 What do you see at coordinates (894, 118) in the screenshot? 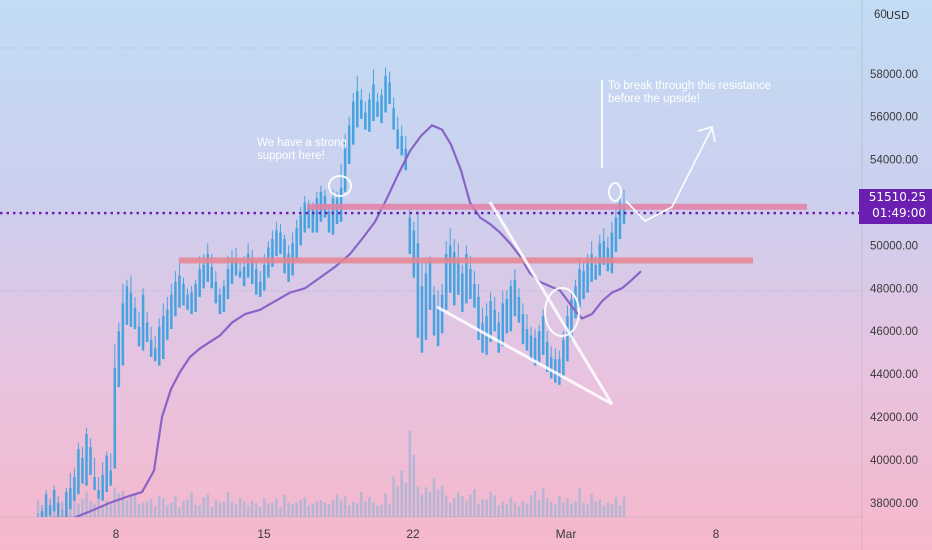
I see `y-tick-label: 56000.00` at bounding box center [894, 118].